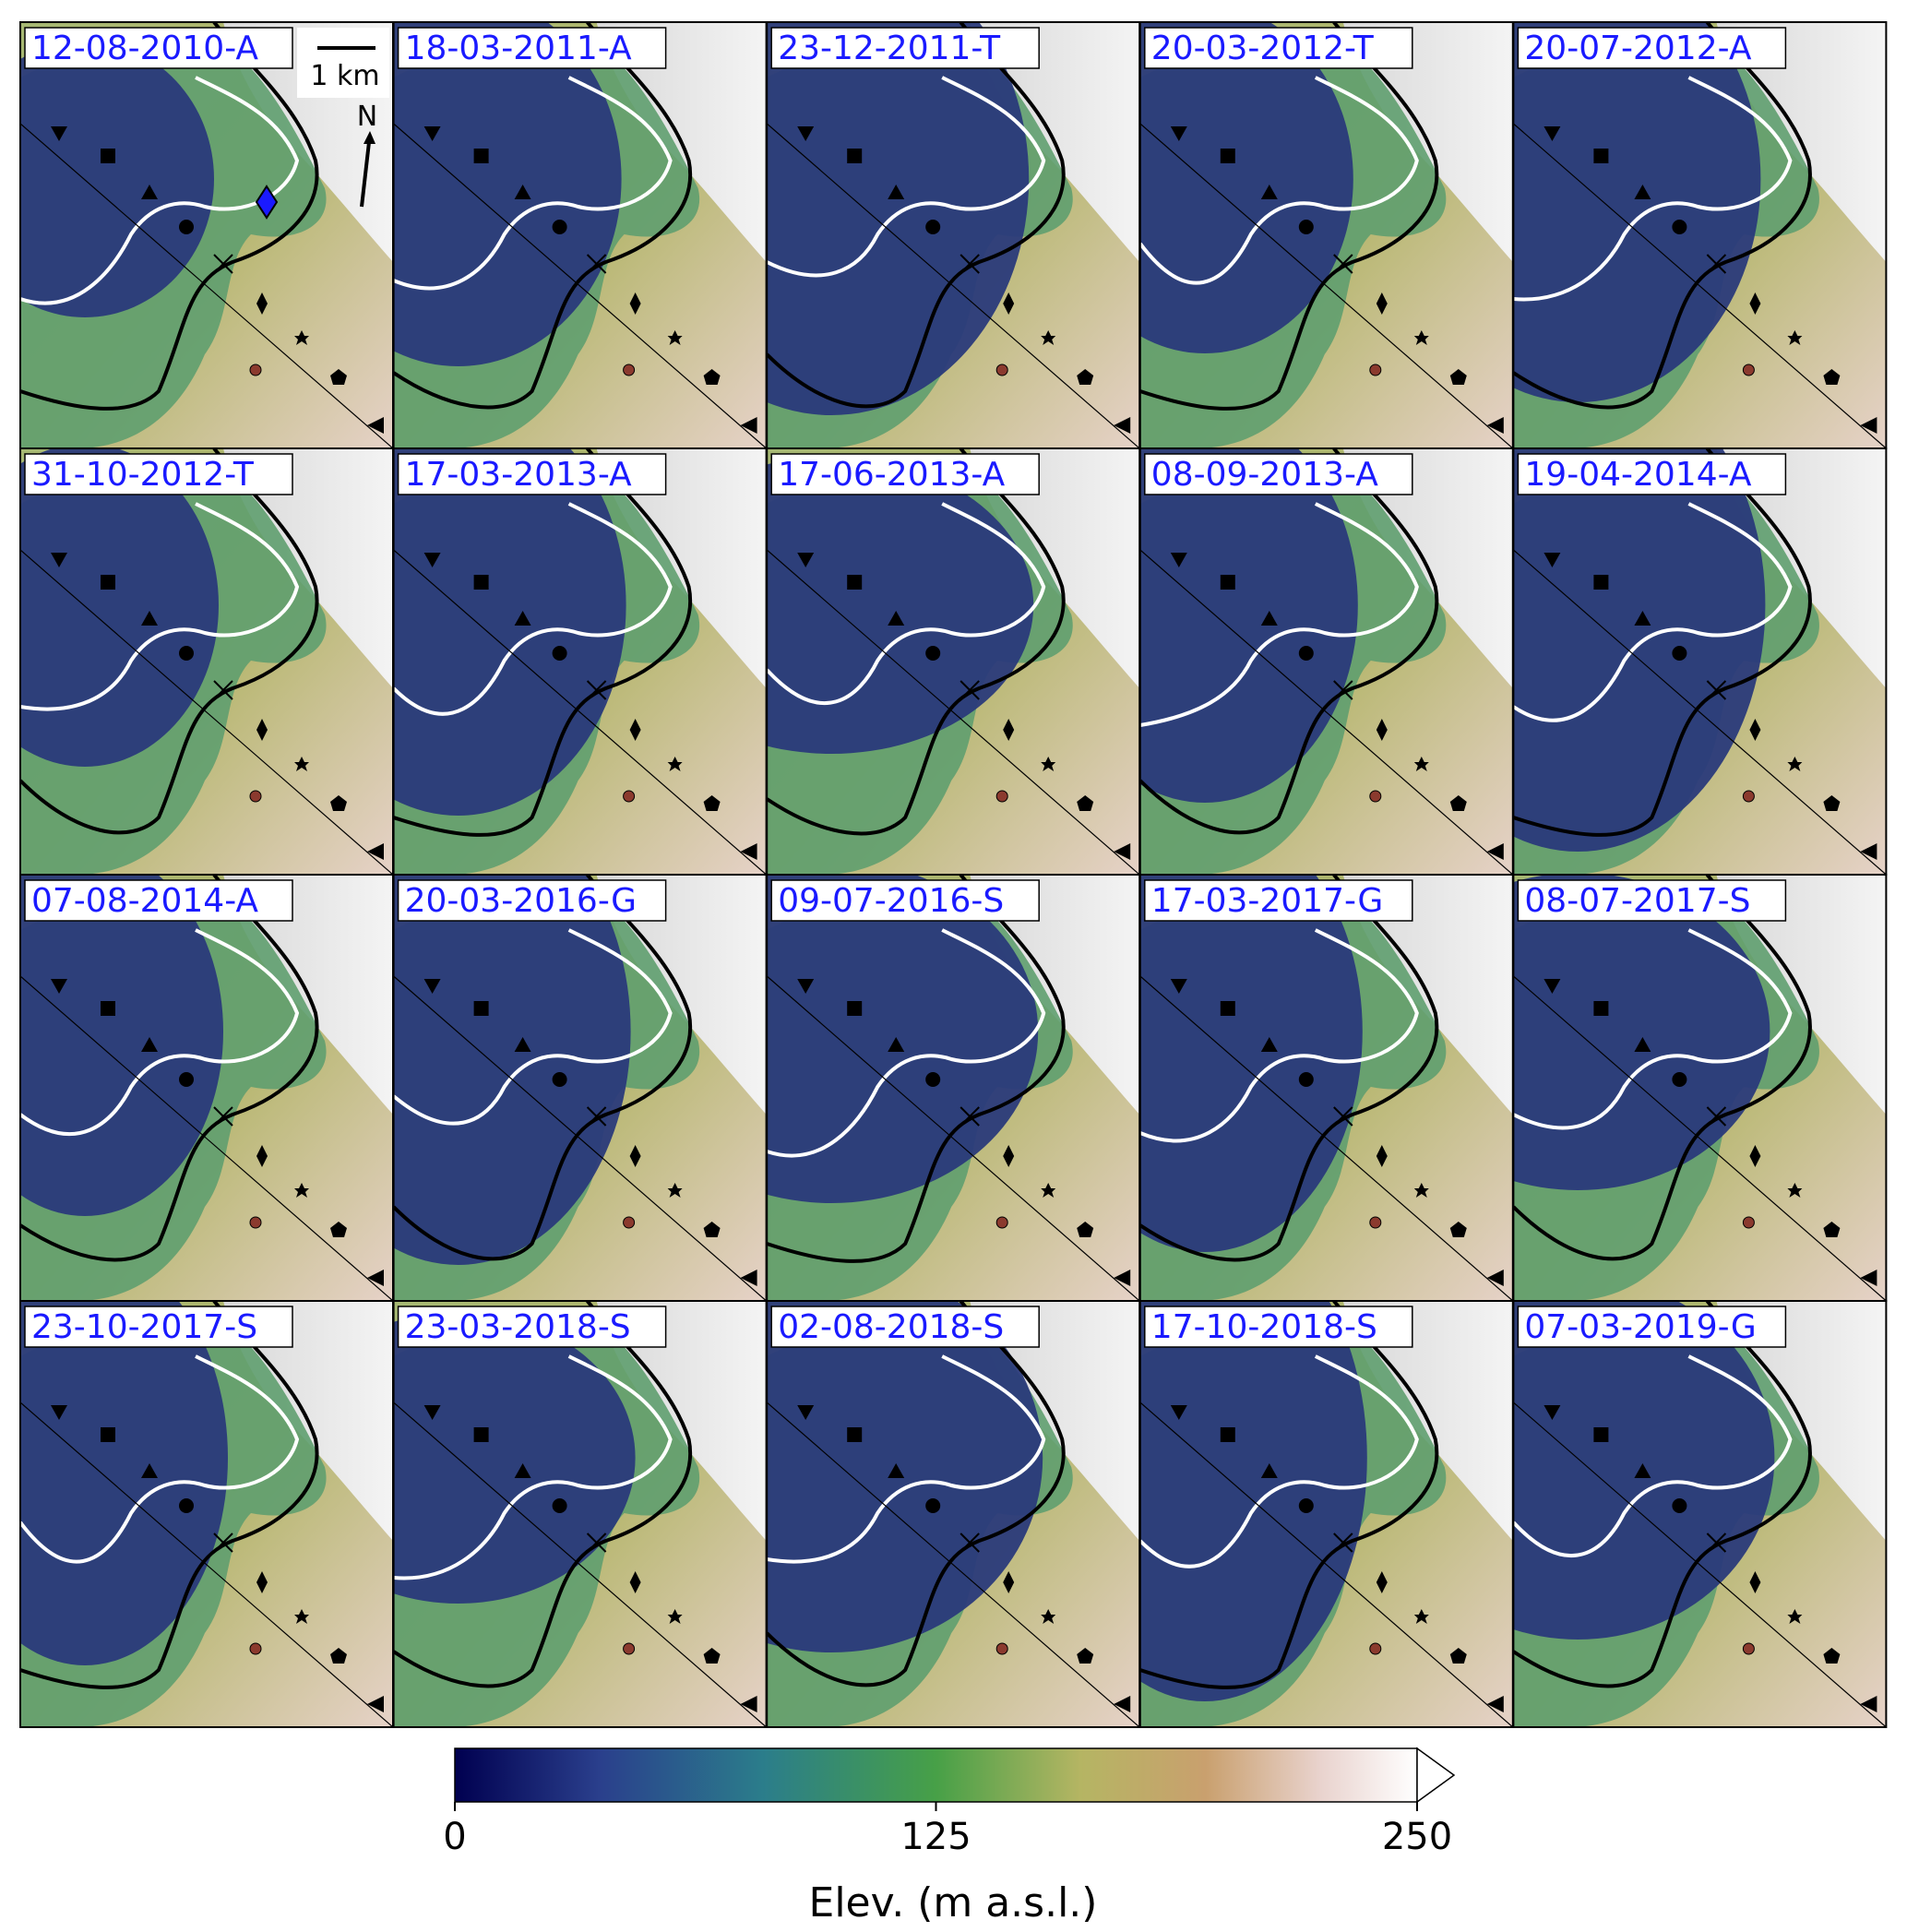 This screenshot has height=1932, width=1907. I want to click on panel-date-text: 20-03-2012-T, so click(1263, 48).